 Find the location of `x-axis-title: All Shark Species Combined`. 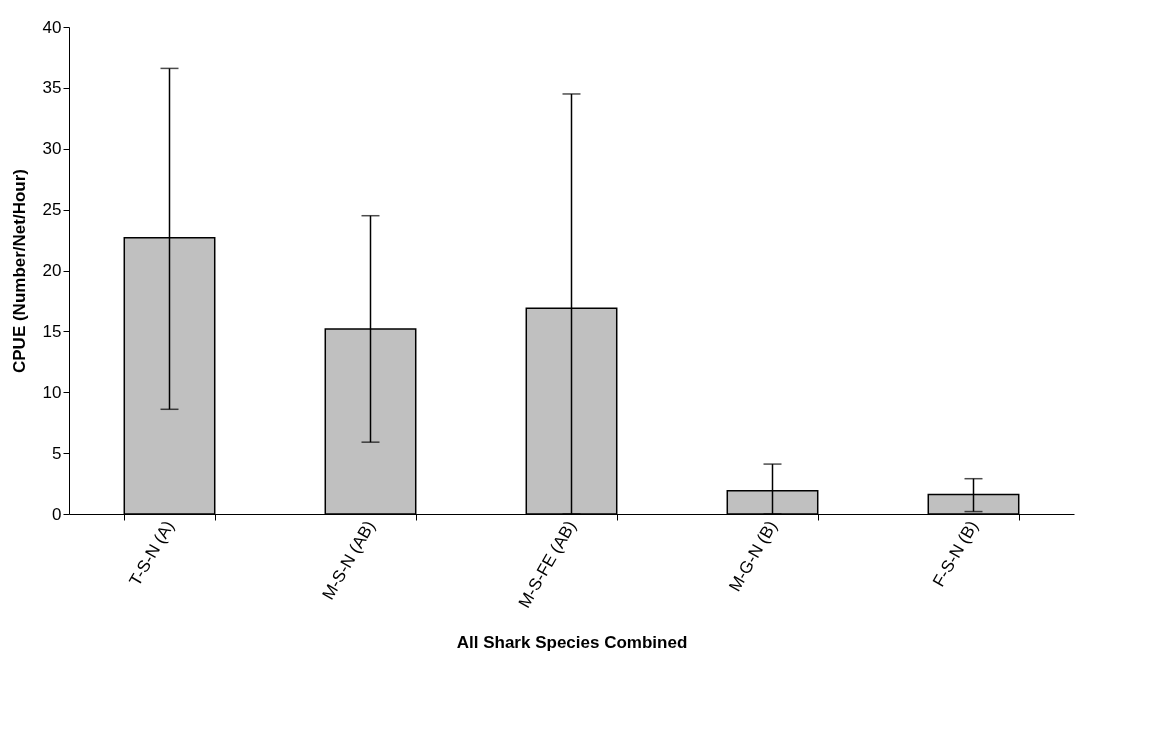

x-axis-title: All Shark Species Combined is located at coordinates (572, 642).